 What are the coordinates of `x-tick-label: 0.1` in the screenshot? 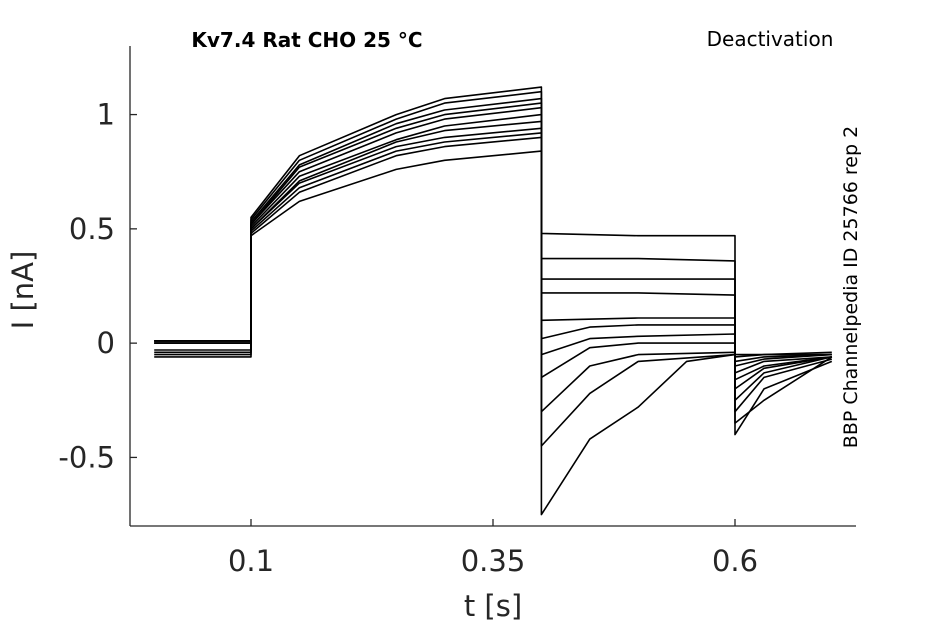 It's located at (251, 561).